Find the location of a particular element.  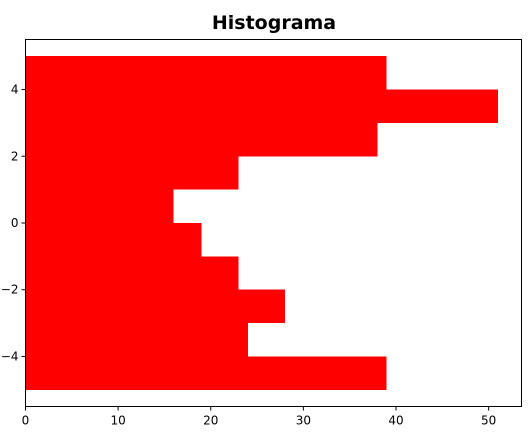

x-tick-label-5: 50 is located at coordinates (488, 421).